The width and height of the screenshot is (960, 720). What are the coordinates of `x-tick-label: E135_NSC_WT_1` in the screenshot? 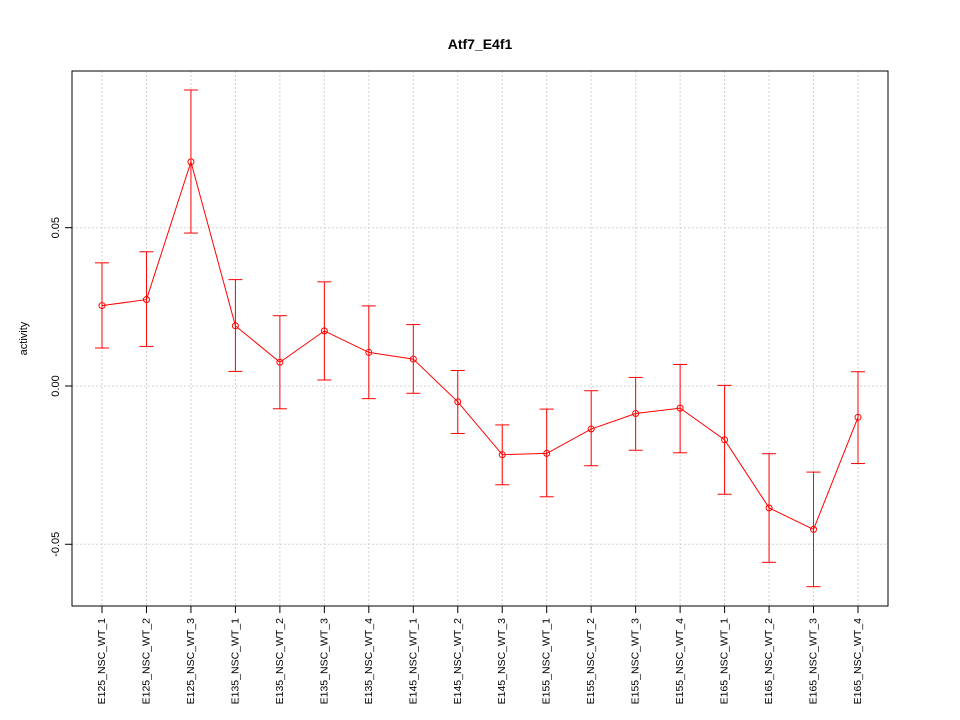 It's located at (235, 661).